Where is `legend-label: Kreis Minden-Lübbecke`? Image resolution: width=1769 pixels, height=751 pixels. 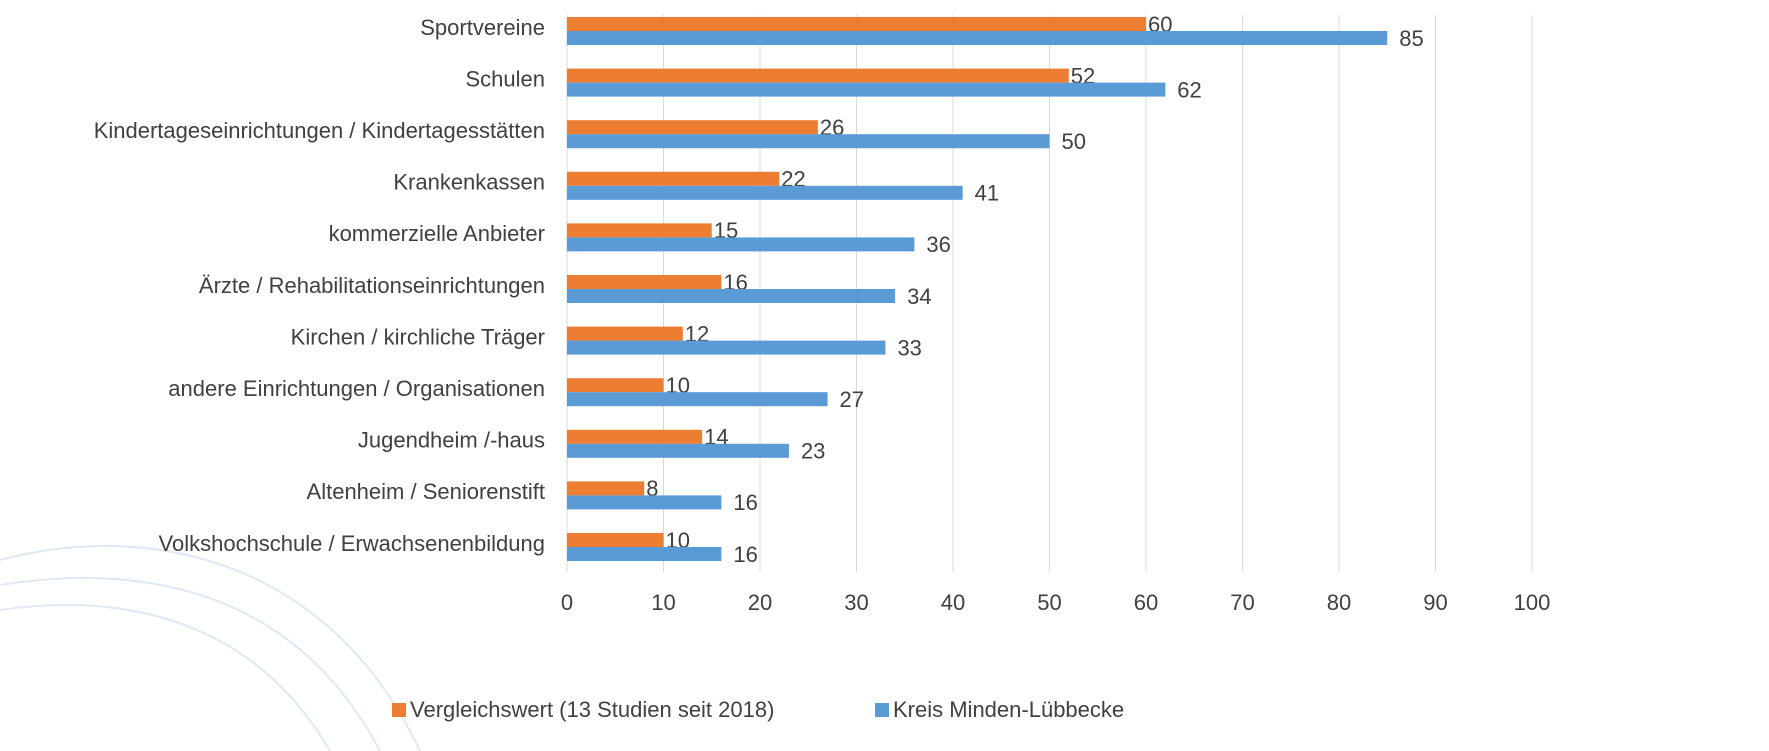 legend-label: Kreis Minden-Lübbecke is located at coordinates (1008, 709).